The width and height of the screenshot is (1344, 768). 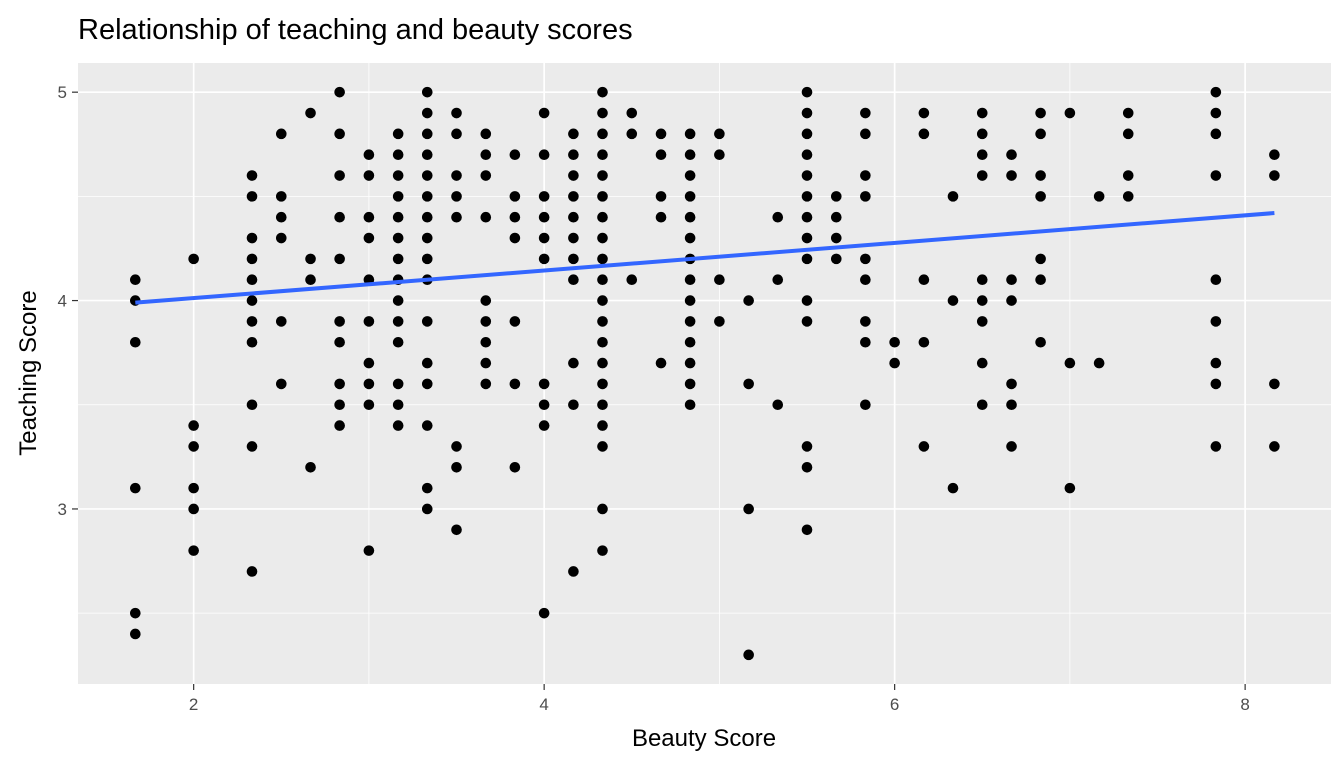 I want to click on y-axis-title: Teaching Score, so click(x=28, y=372).